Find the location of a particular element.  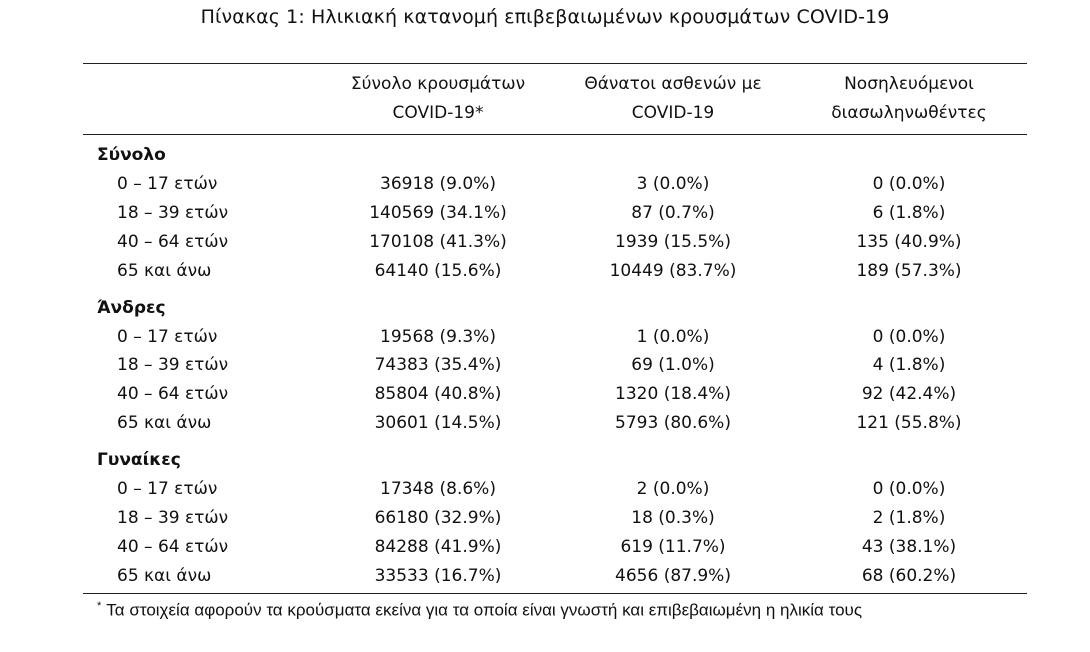

cell-deaths: 1939 (15.5%) is located at coordinates (673, 242).